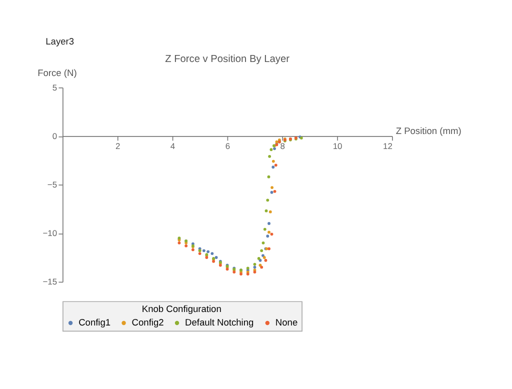 The width and height of the screenshot is (512, 389). What do you see at coordinates (173, 146) in the screenshot?
I see `x-tick-label: 4` at bounding box center [173, 146].